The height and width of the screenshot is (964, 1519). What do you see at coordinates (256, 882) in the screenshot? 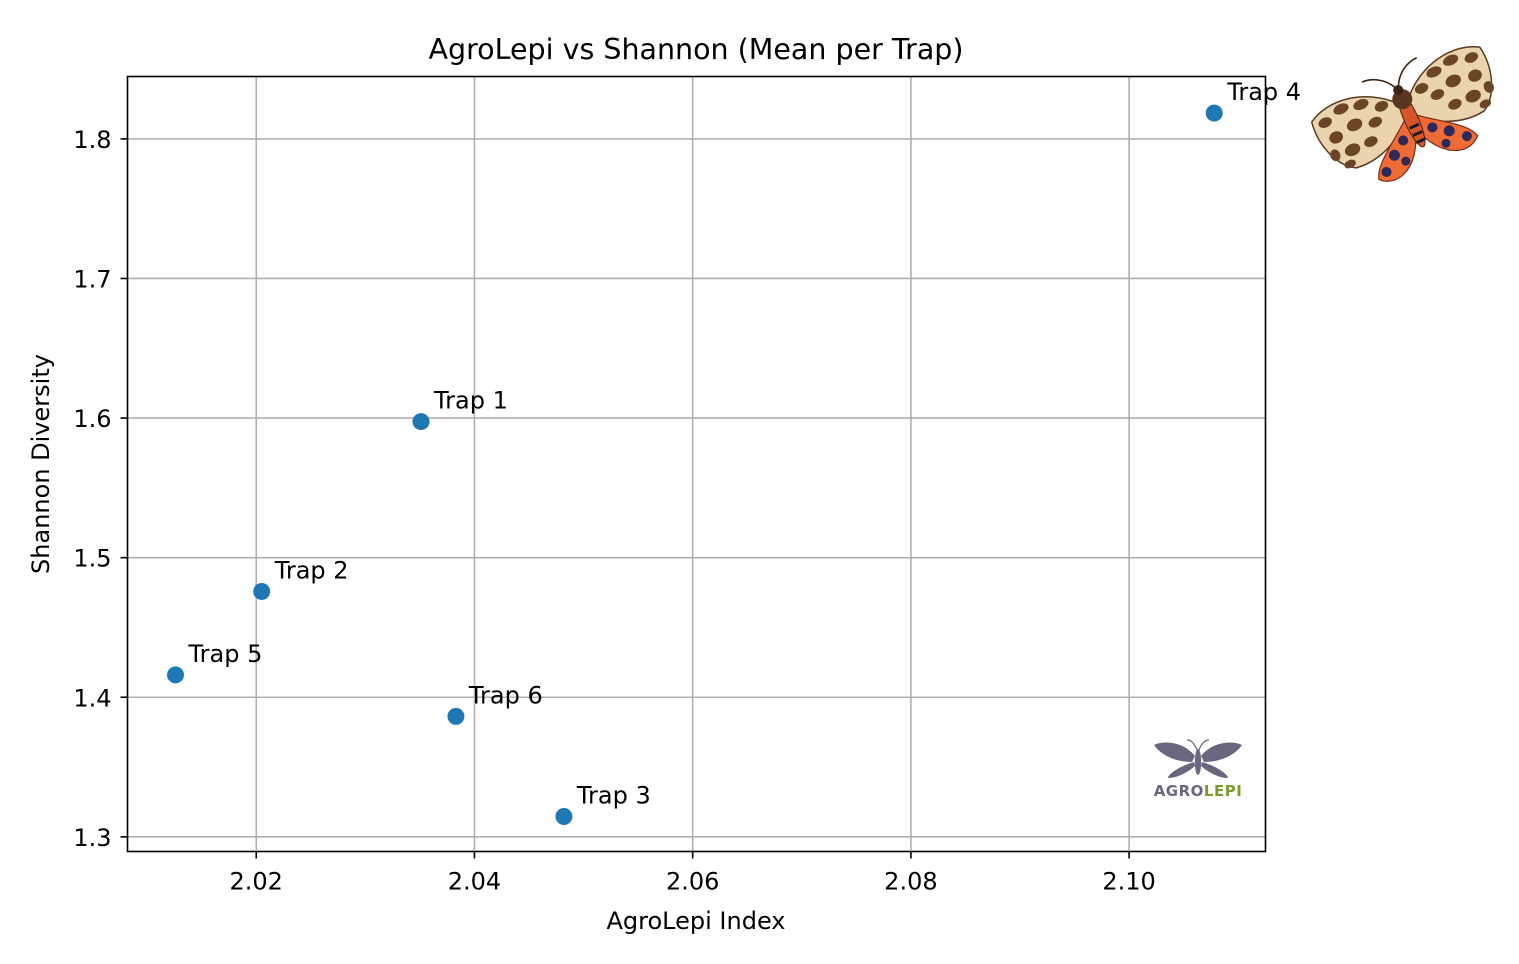
I see `x-tick-label: 2.02` at bounding box center [256, 882].